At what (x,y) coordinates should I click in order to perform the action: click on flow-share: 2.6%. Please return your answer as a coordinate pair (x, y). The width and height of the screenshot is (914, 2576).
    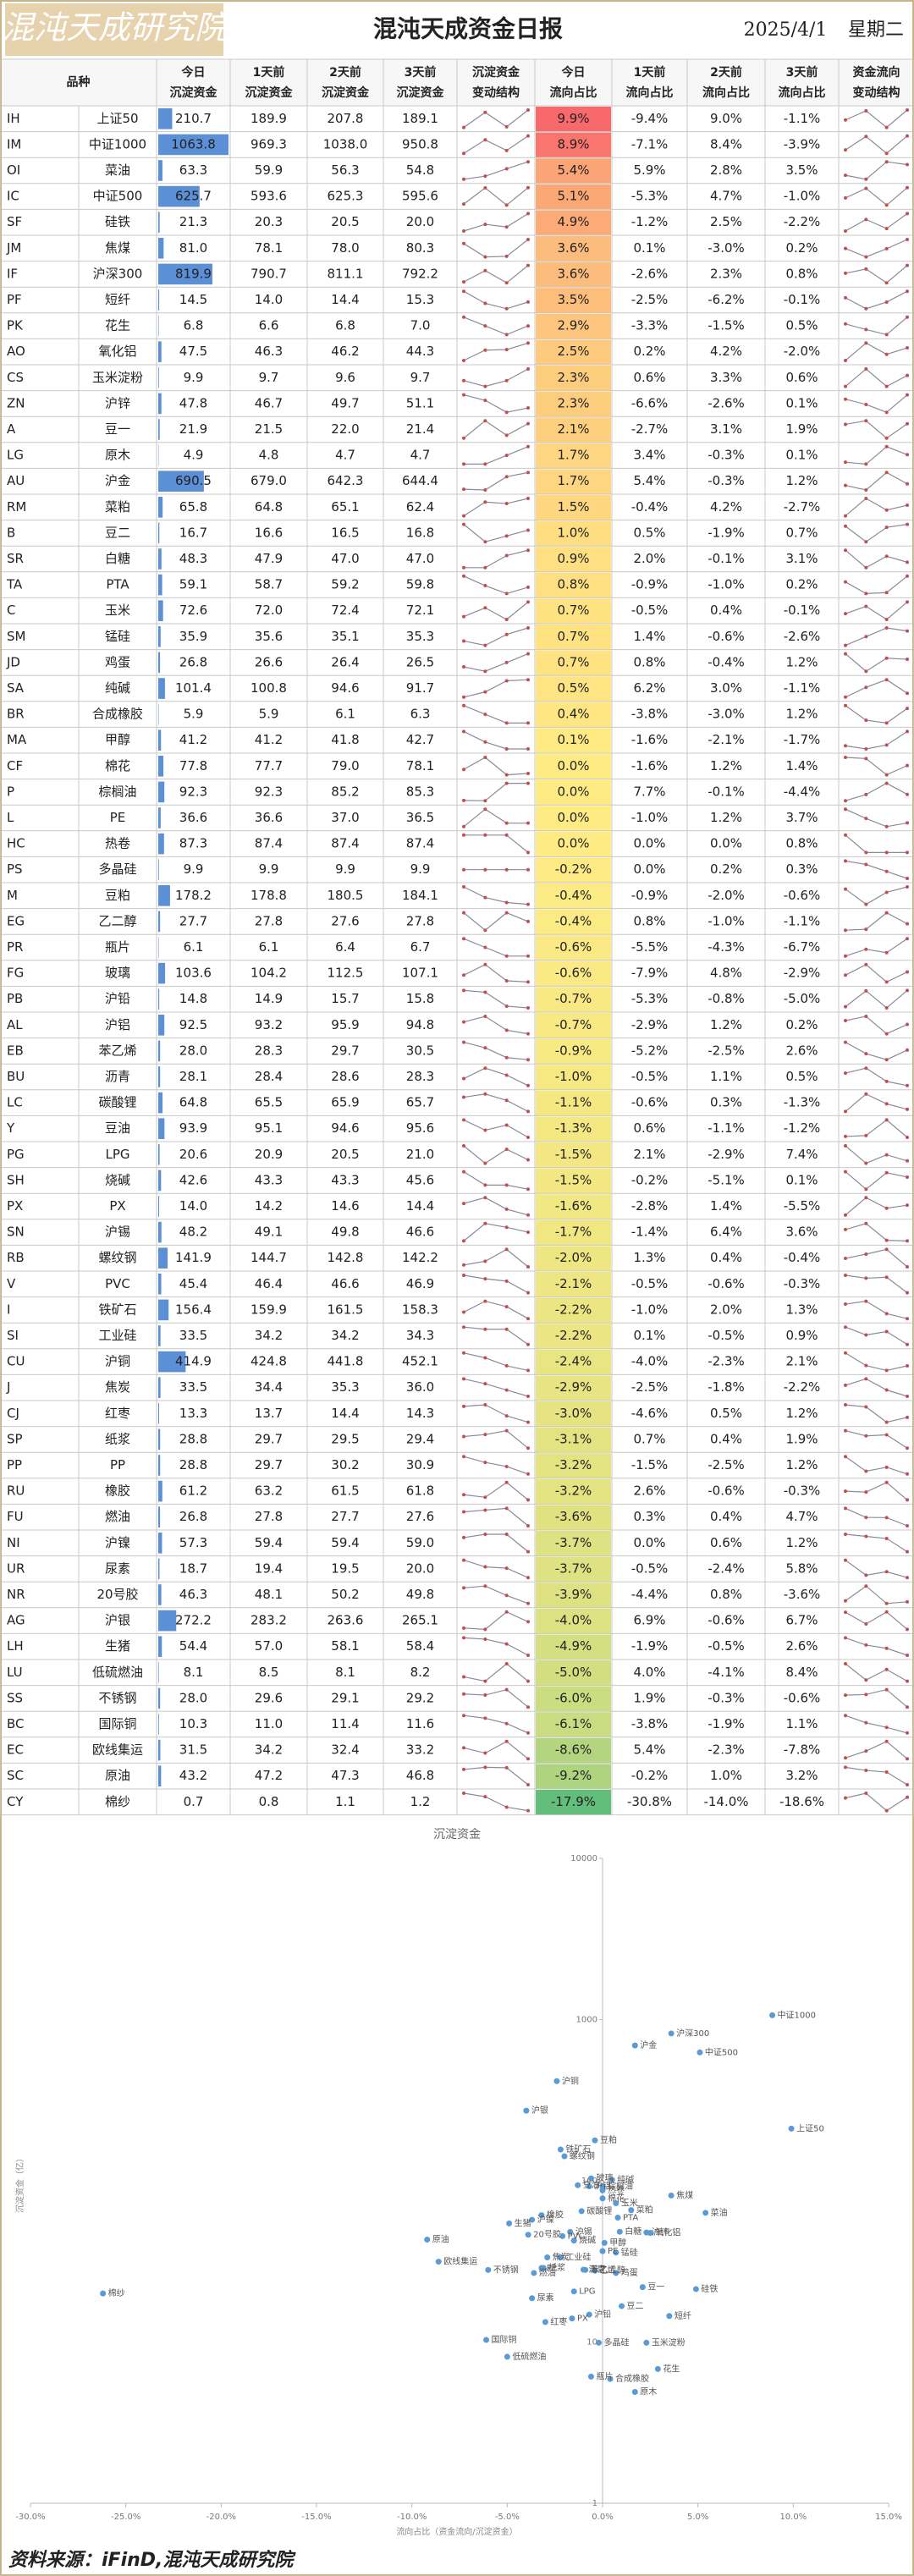
    Looking at the image, I should click on (801, 1050).